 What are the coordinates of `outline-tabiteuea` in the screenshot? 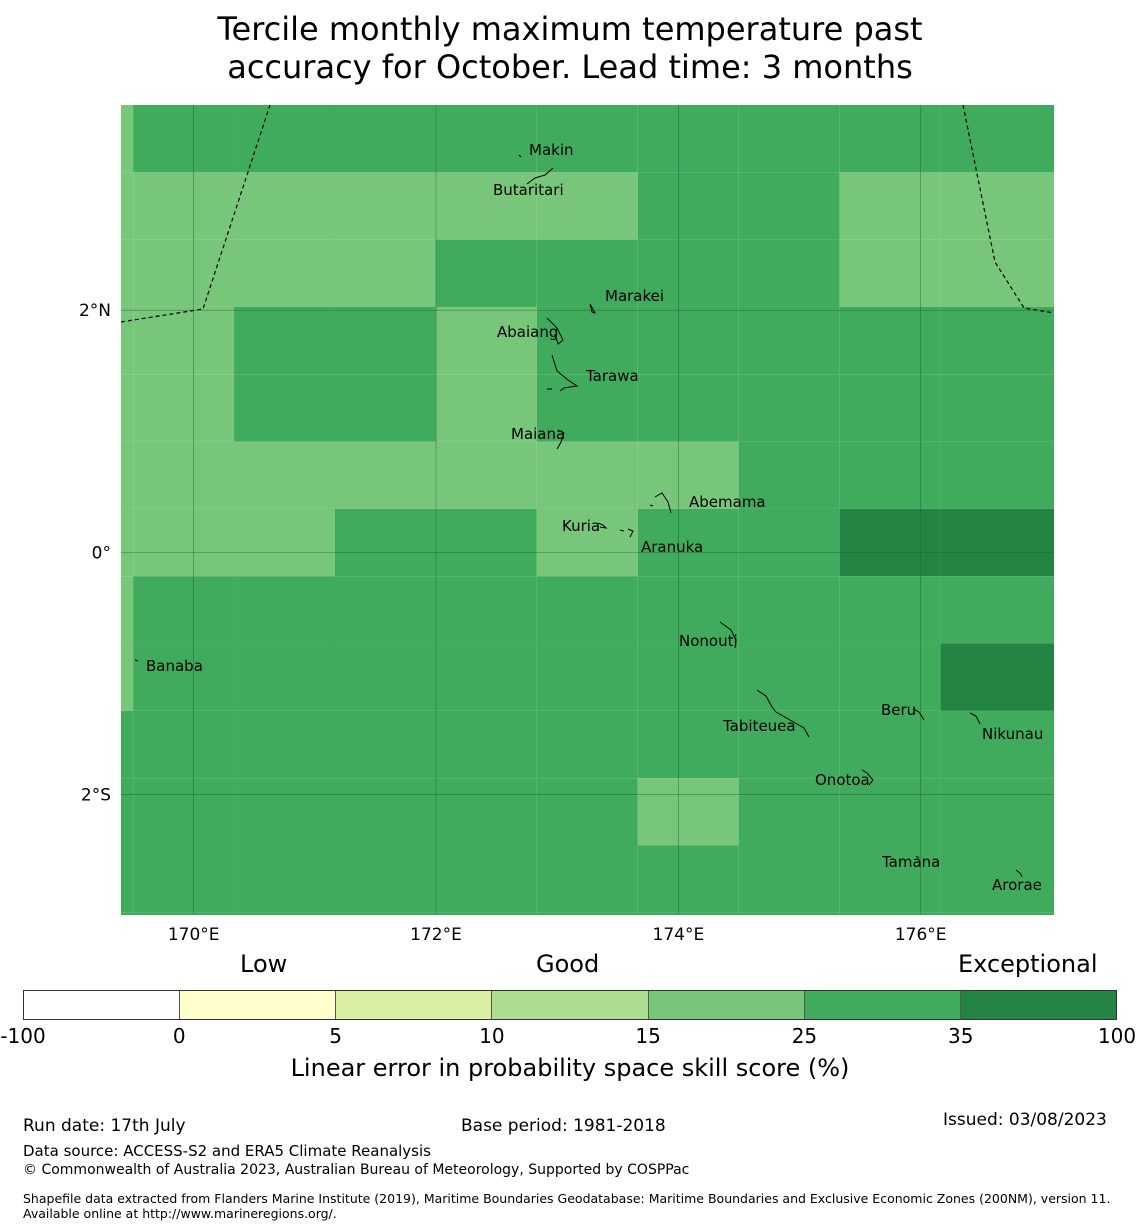 It's located at (783, 713).